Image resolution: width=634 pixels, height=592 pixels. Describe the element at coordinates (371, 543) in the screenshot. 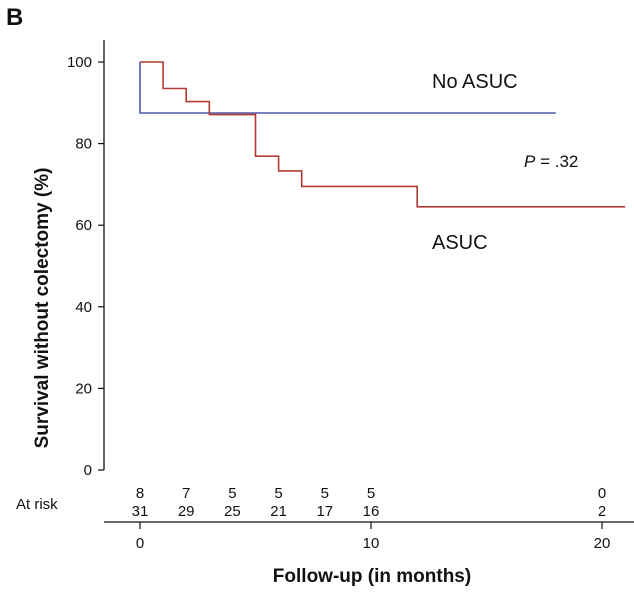

I see `x-tick-label: 10` at that location.